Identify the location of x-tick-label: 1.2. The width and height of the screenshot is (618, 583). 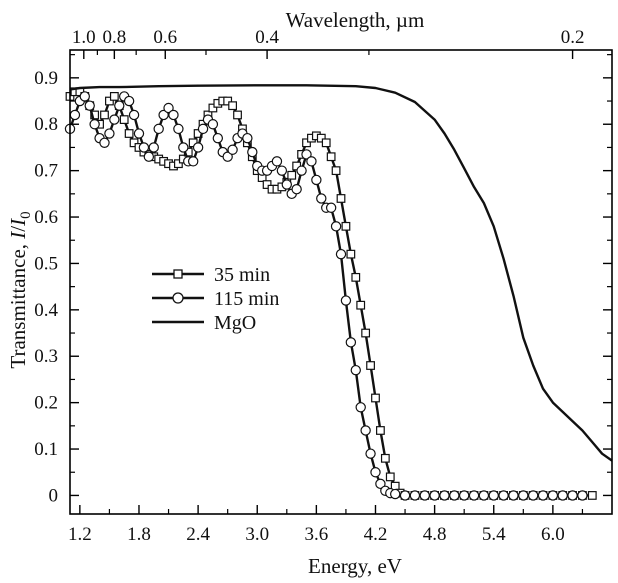
(80, 534).